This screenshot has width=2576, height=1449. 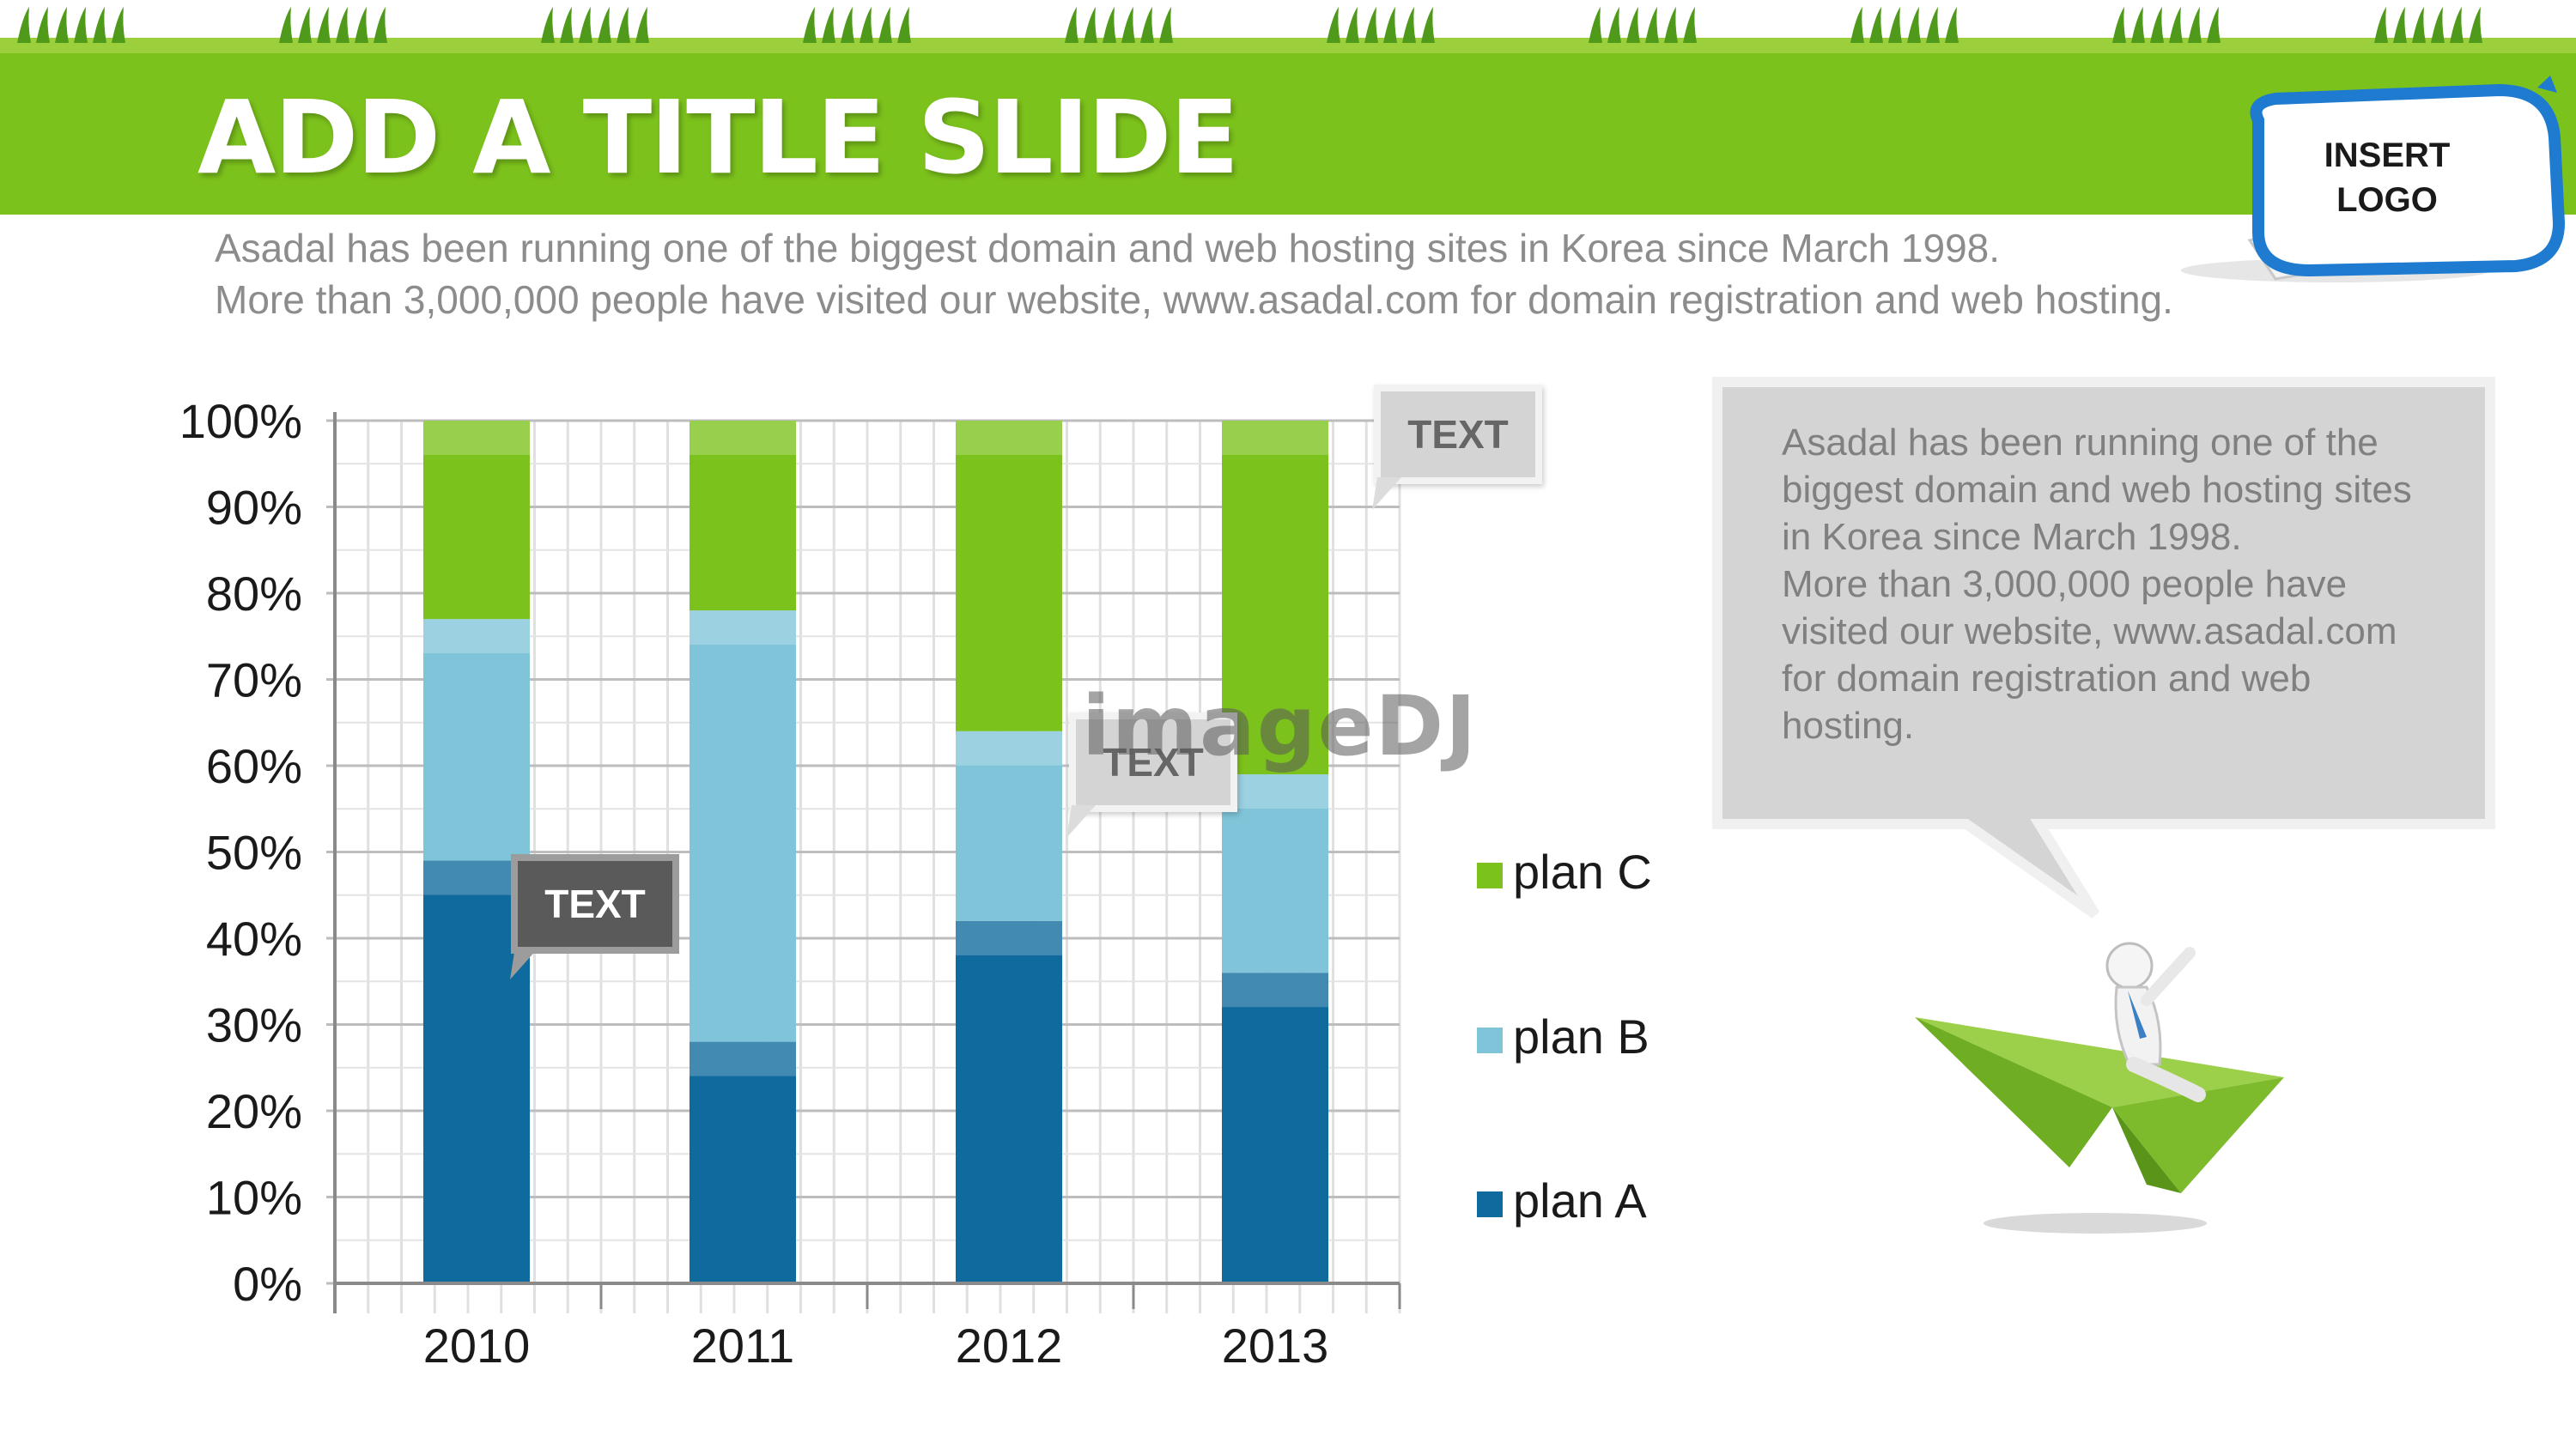 What do you see at coordinates (2047, 679) in the screenshot?
I see `speech-line: for domain registration and web` at bounding box center [2047, 679].